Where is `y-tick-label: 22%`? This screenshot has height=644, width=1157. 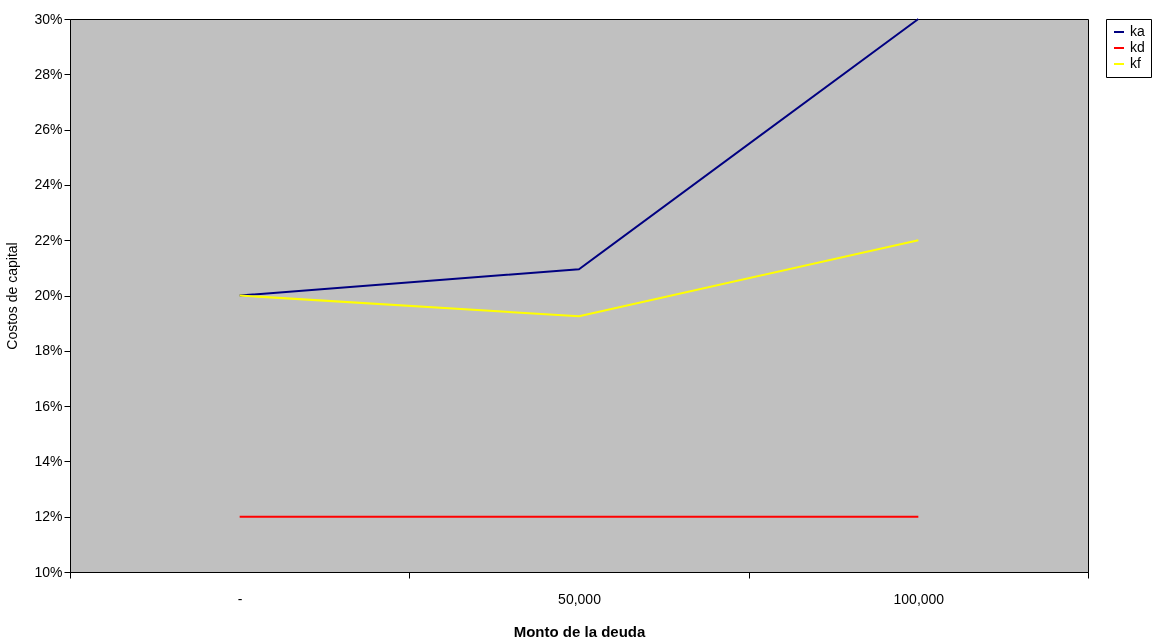
y-tick-label: 22% is located at coordinates (48, 239).